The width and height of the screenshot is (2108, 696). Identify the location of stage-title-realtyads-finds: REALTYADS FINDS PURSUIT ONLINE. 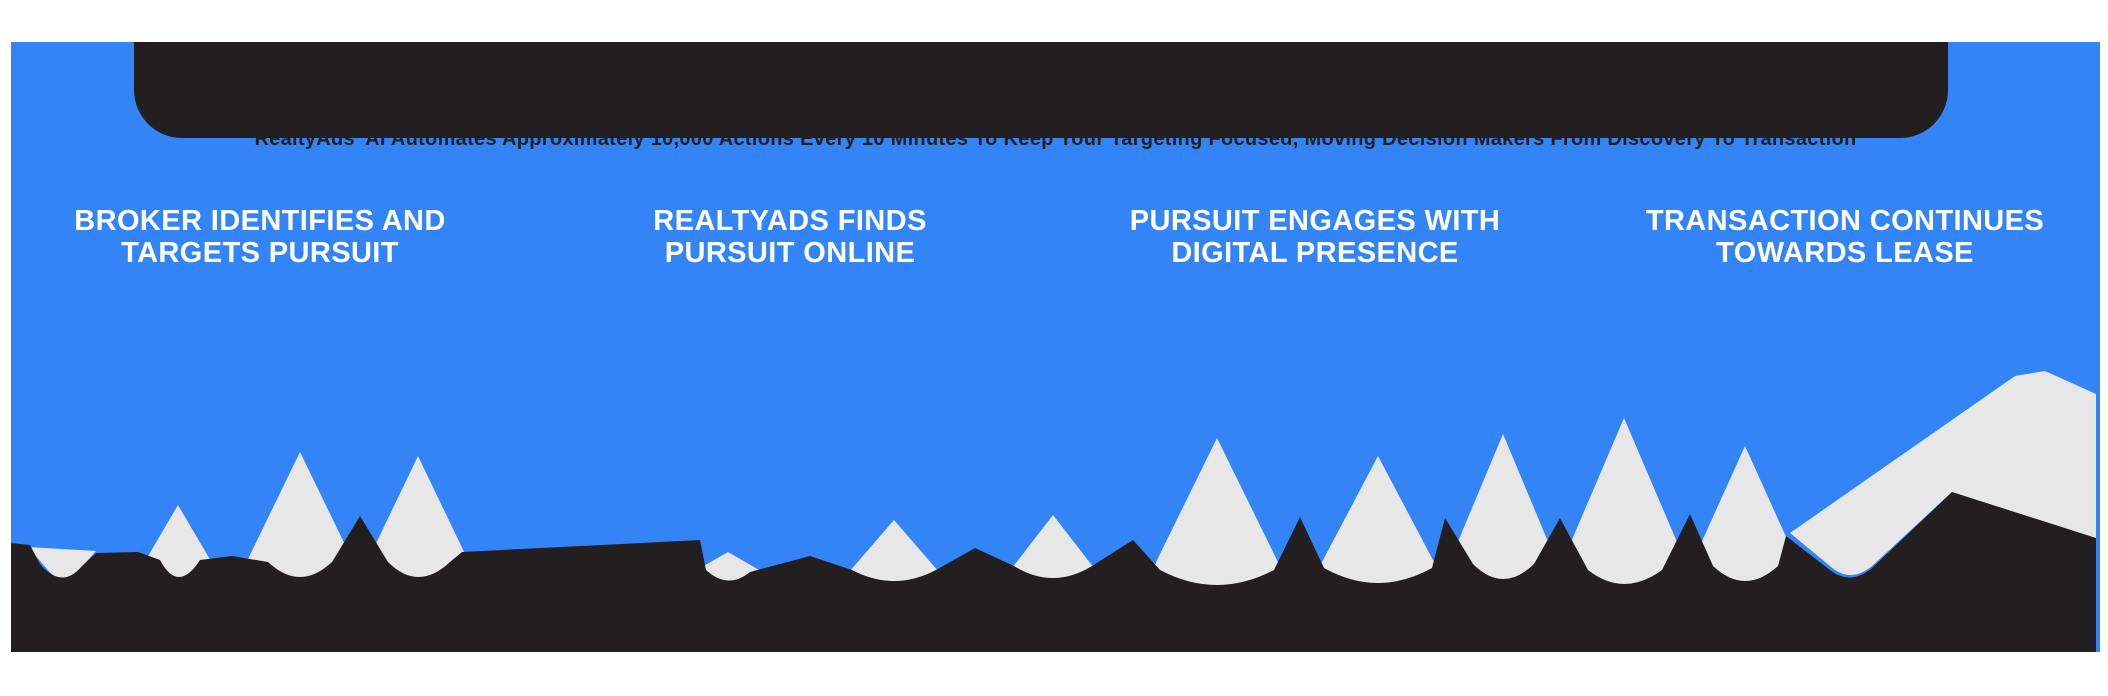
(790, 237).